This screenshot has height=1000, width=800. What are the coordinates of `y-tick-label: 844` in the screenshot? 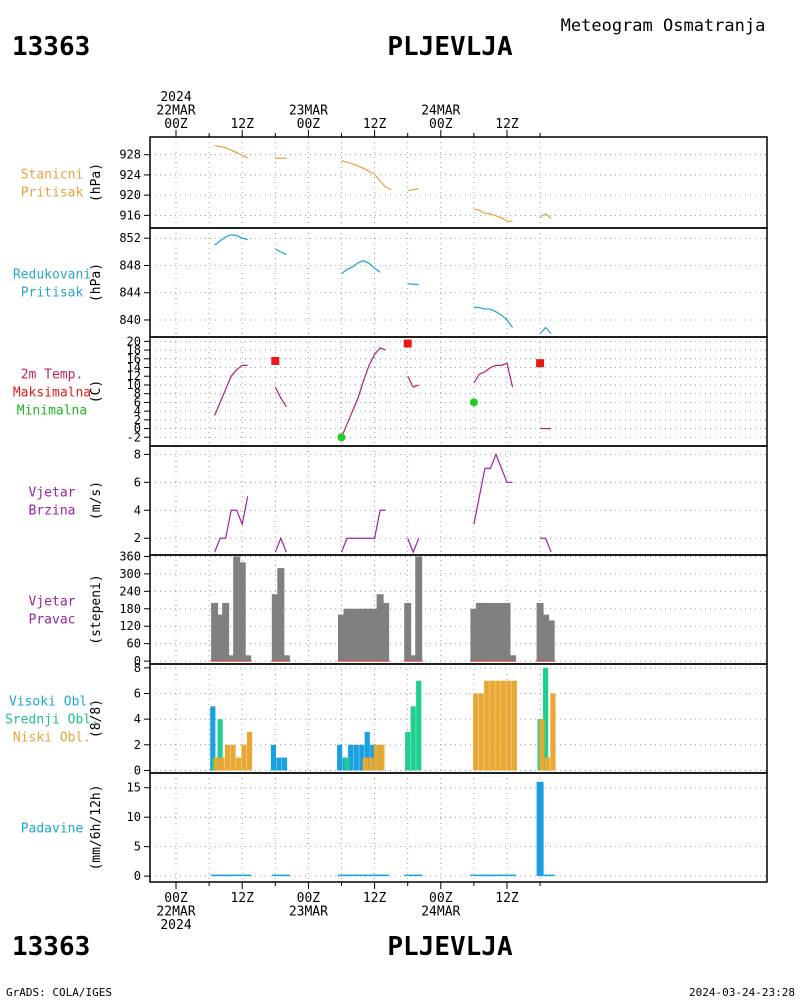 It's located at (130, 293).